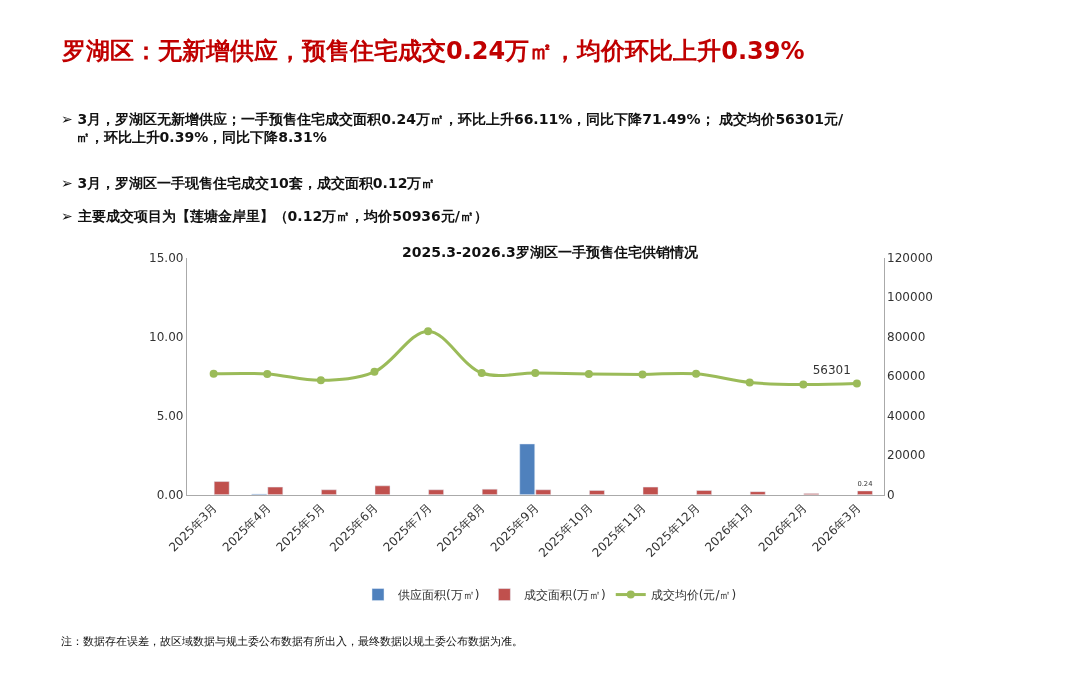 This screenshot has height=675, width=1080. What do you see at coordinates (565, 595) in the screenshot?
I see `legend-label: 成交面积(万㎡)` at bounding box center [565, 595].